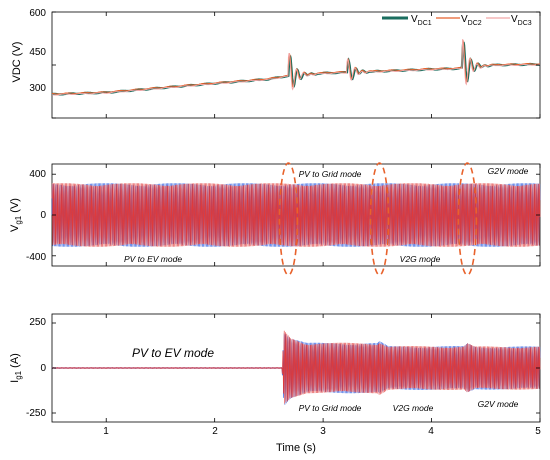  I want to click on xlabel-time: Time (s), so click(296, 448).